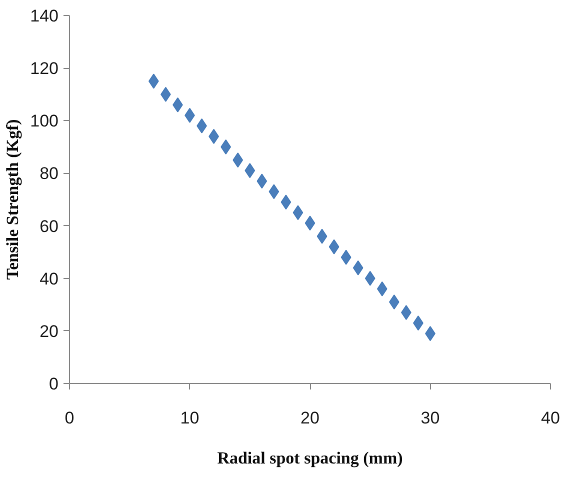  I want to click on x-tick-label: 30, so click(430, 418).